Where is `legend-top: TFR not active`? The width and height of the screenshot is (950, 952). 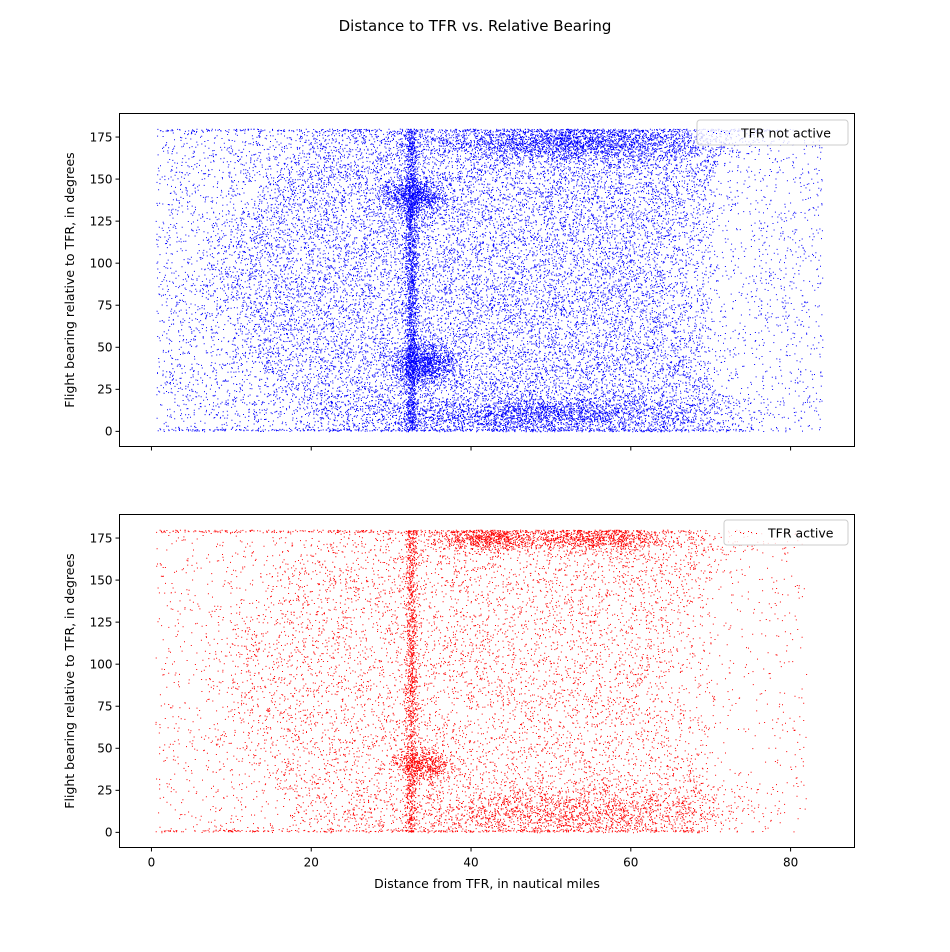 legend-top: TFR not active is located at coordinates (772, 132).